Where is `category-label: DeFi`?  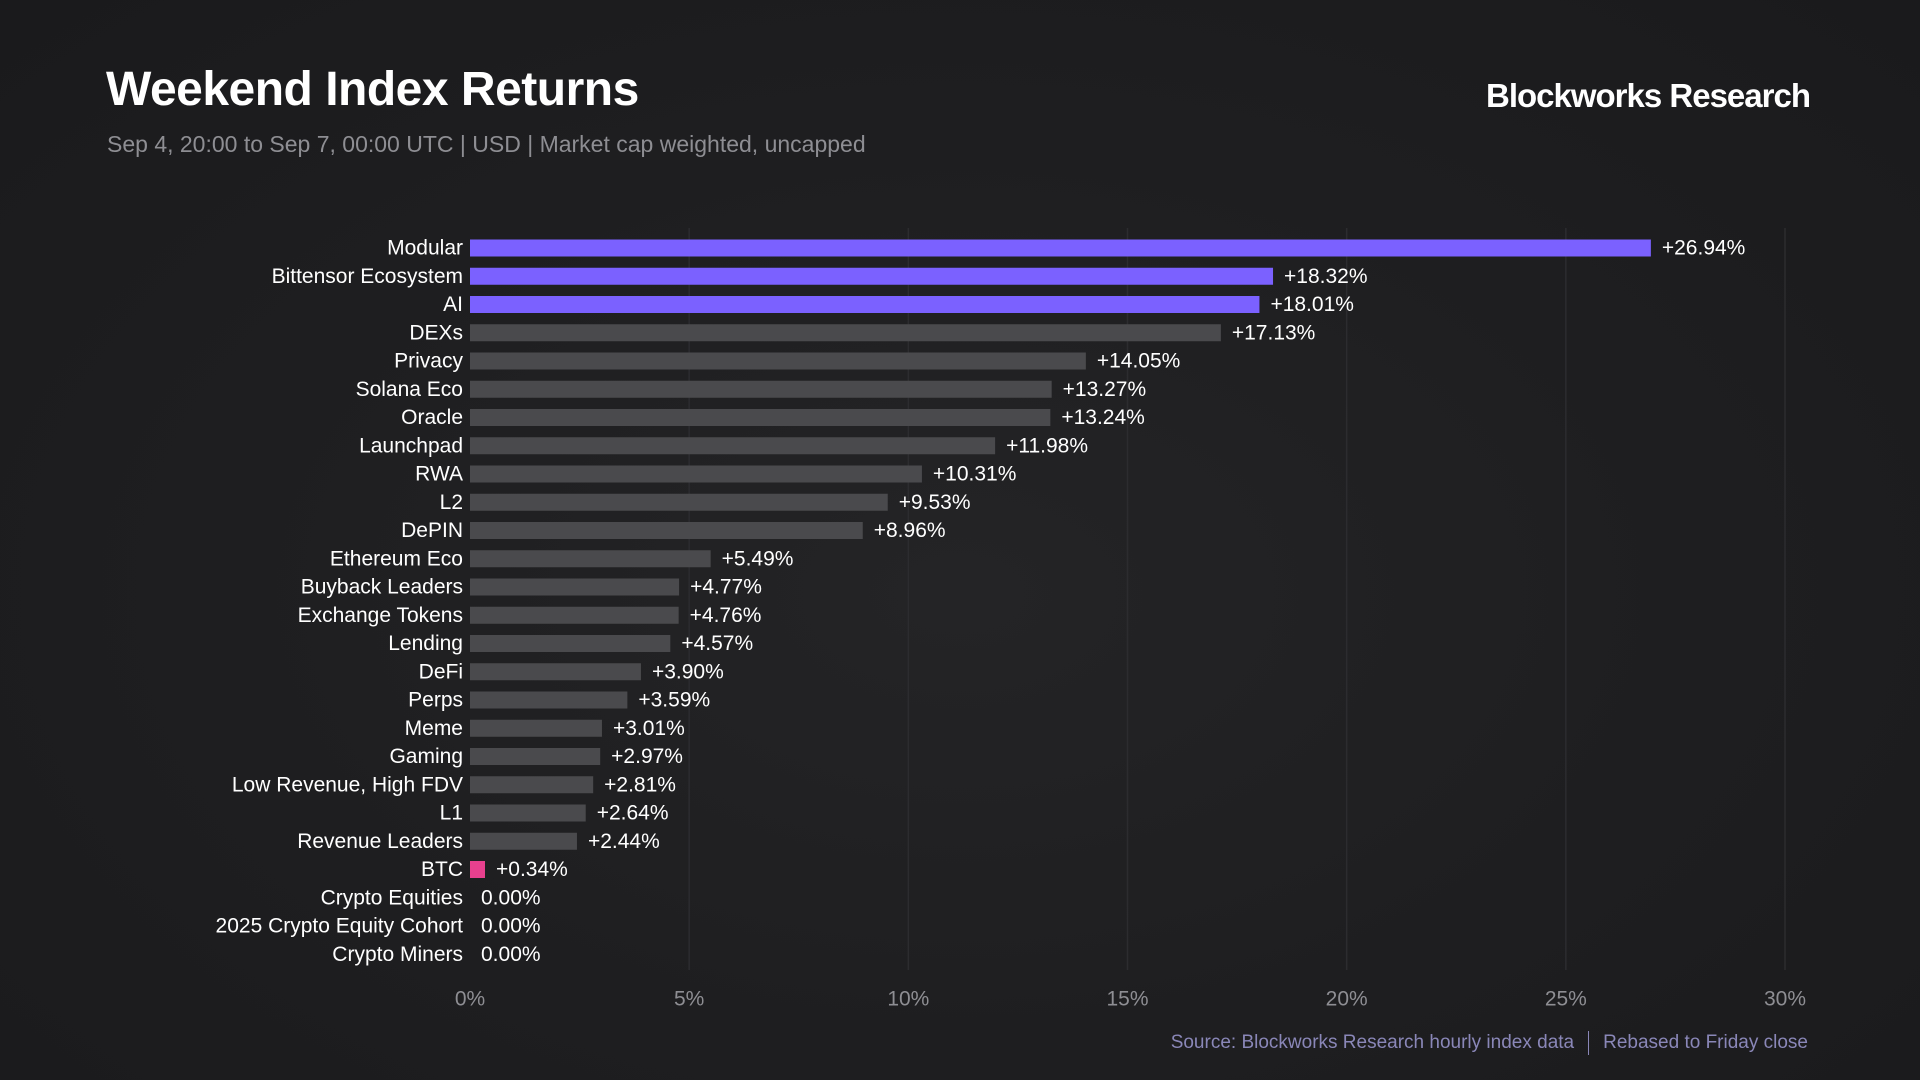
category-label: DeFi is located at coordinates (441, 671).